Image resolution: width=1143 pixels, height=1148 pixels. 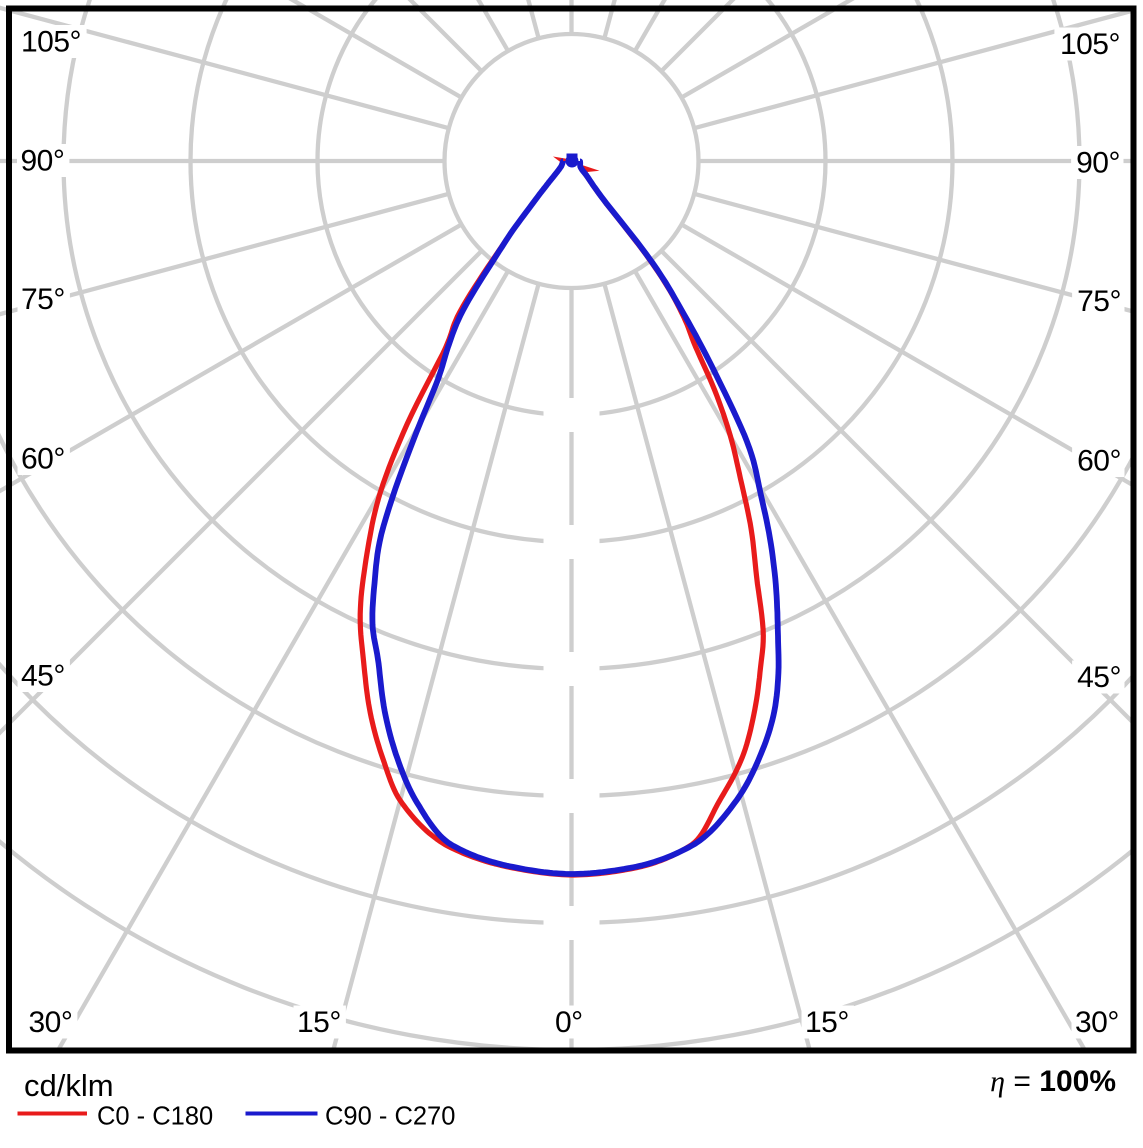 What do you see at coordinates (390, 1117) in the screenshot?
I see `svg-text: C90 - C270` at bounding box center [390, 1117].